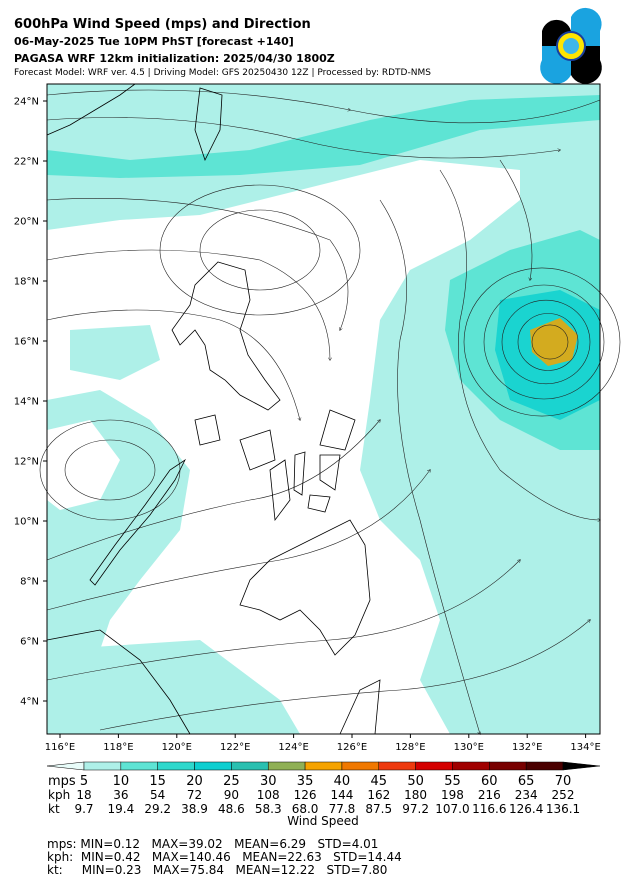 Image resolution: width=623 pixels, height=893 pixels. I want to click on colorbar-label: 136.1, so click(563, 809).